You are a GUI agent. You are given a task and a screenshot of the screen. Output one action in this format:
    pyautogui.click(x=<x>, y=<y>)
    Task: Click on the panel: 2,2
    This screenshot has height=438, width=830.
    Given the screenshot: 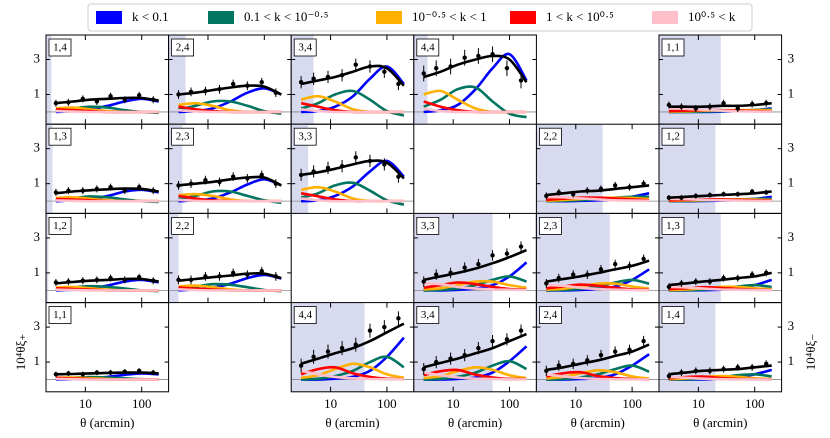 What is the action you would take?
    pyautogui.click(x=230, y=258)
    